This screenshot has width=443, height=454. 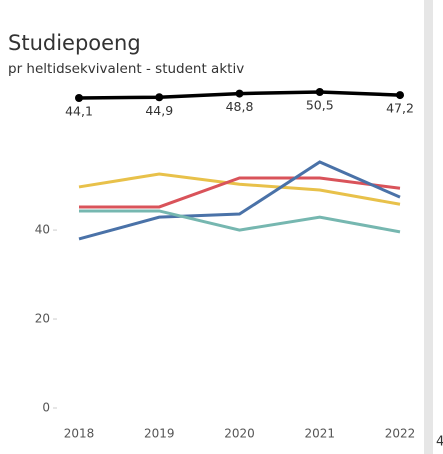 What do you see at coordinates (400, 108) in the screenshot?
I see `data-label: 47,2` at bounding box center [400, 108].